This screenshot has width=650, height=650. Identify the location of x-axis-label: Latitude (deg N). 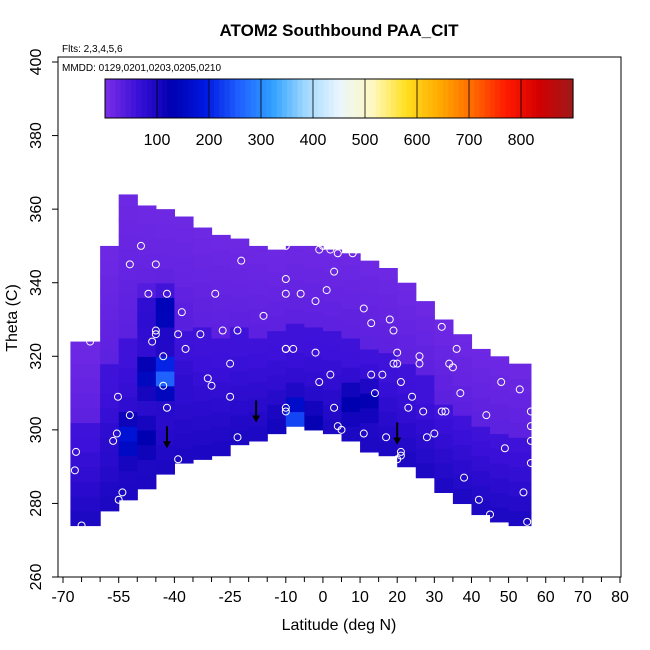
(339, 625).